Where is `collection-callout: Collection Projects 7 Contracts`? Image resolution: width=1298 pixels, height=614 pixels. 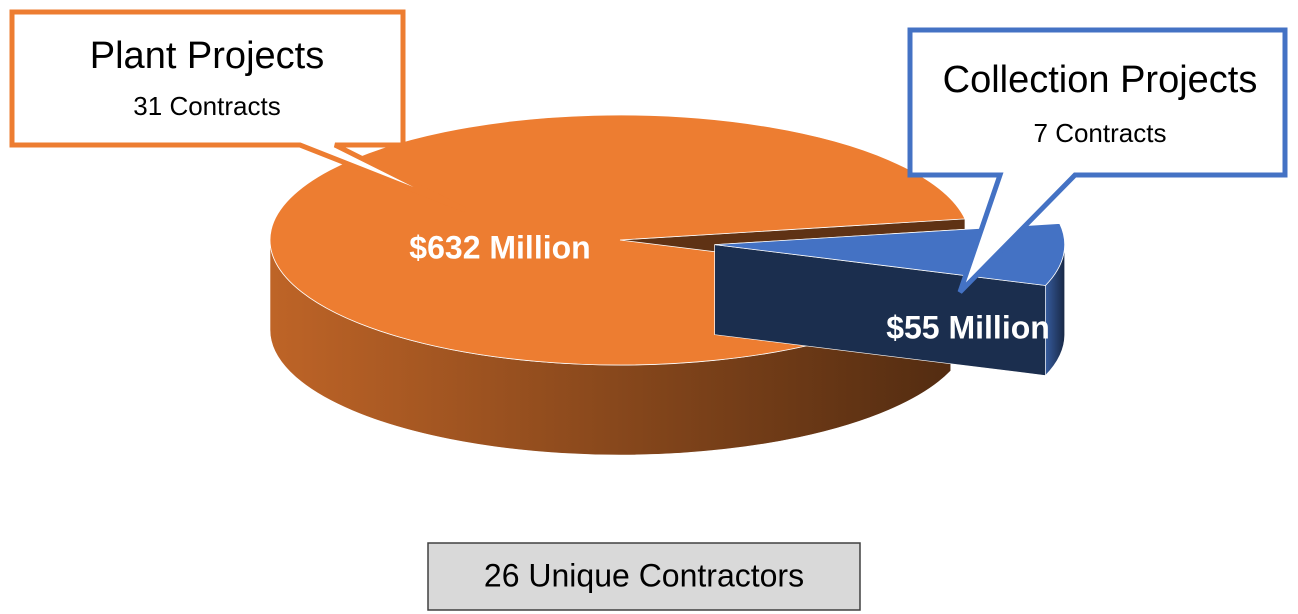
collection-callout: Collection Projects 7 Contracts is located at coordinates (1097, 160).